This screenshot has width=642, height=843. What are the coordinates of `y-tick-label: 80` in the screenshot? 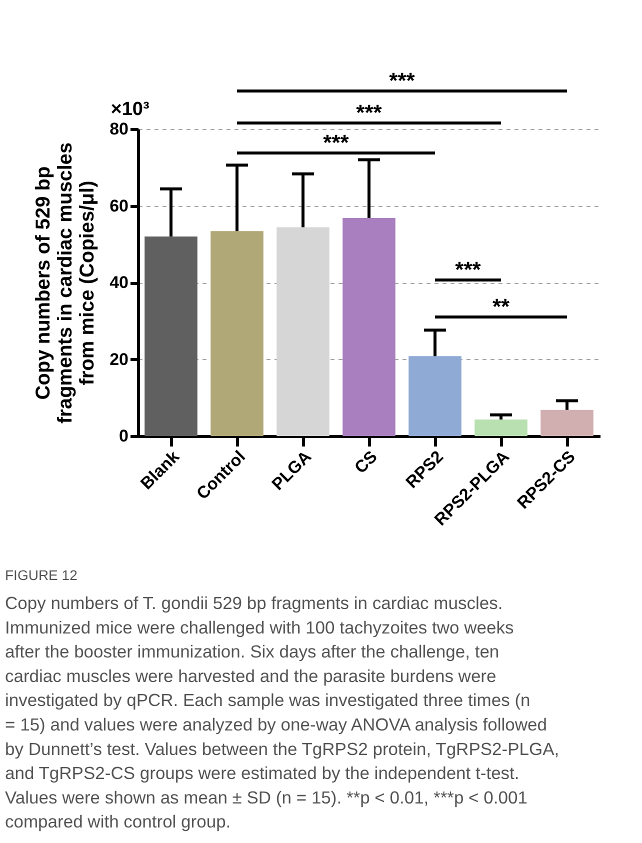 It's located at (119, 129).